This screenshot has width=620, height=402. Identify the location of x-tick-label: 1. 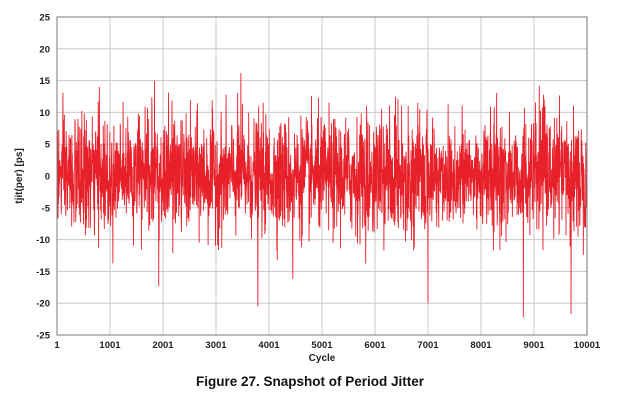
(57, 345).